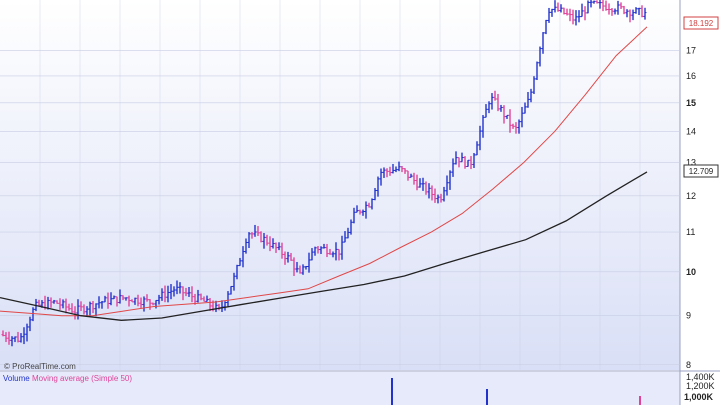 Image resolution: width=720 pixels, height=405 pixels. What do you see at coordinates (688, 316) in the screenshot?
I see `y-tick-label: 9` at bounding box center [688, 316].